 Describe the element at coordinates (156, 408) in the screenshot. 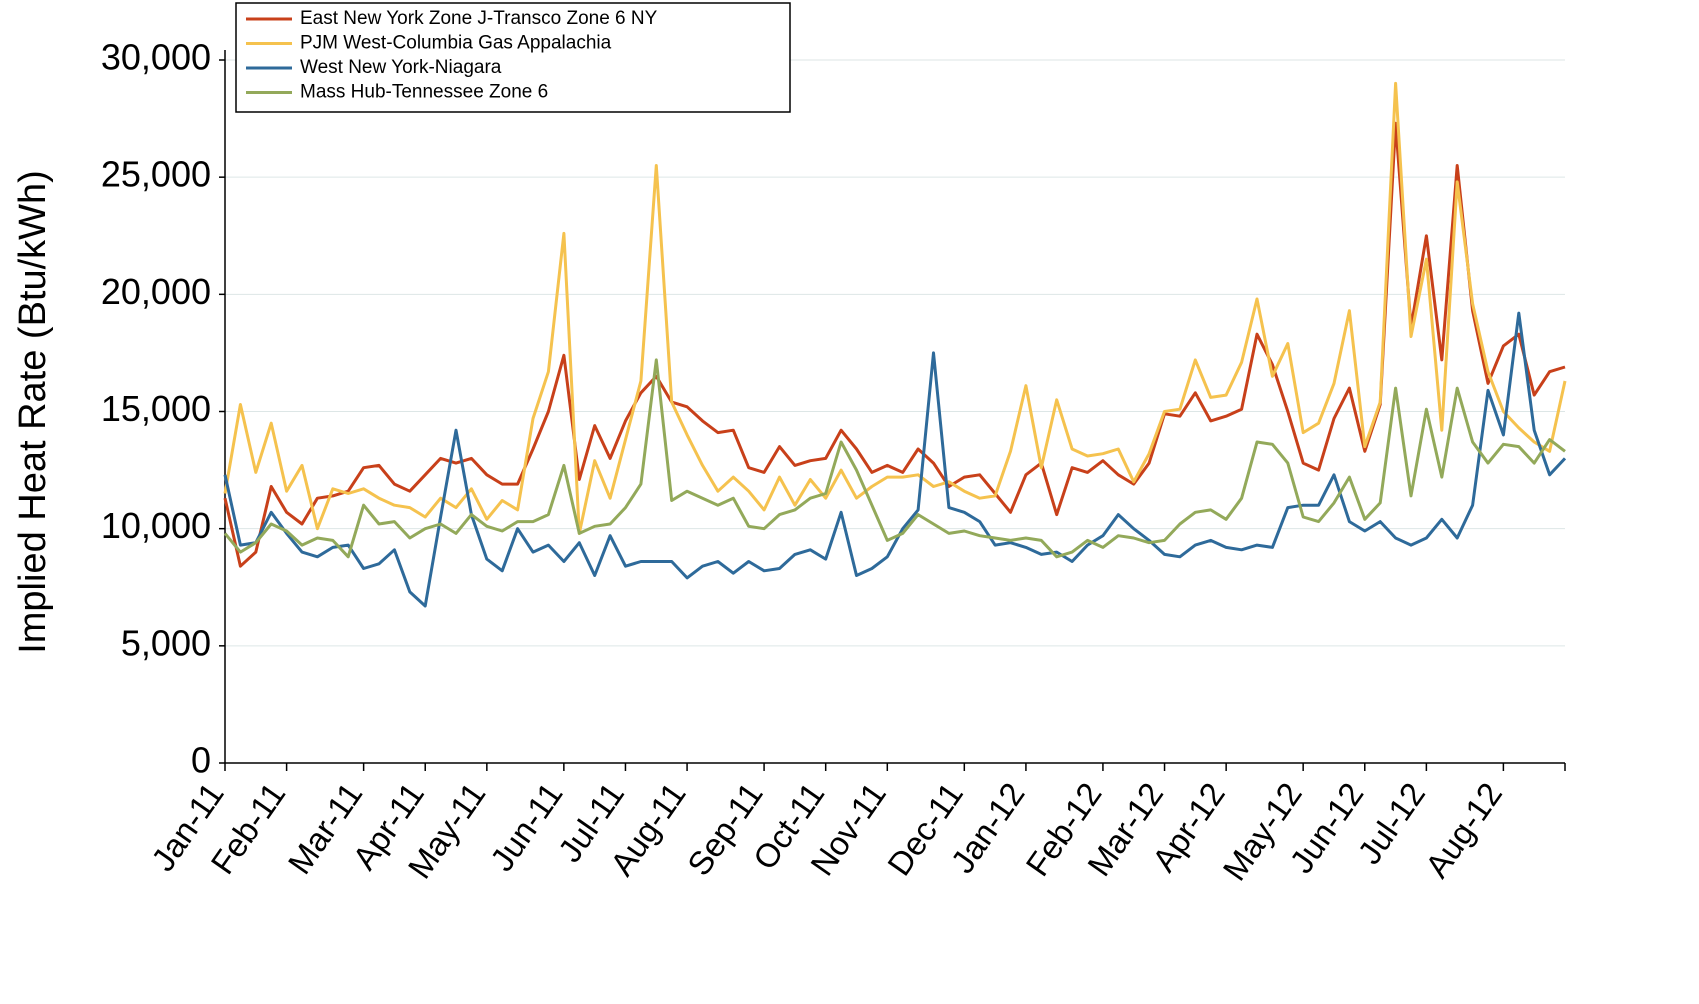

I see `y-tick-label: 15,000` at that location.